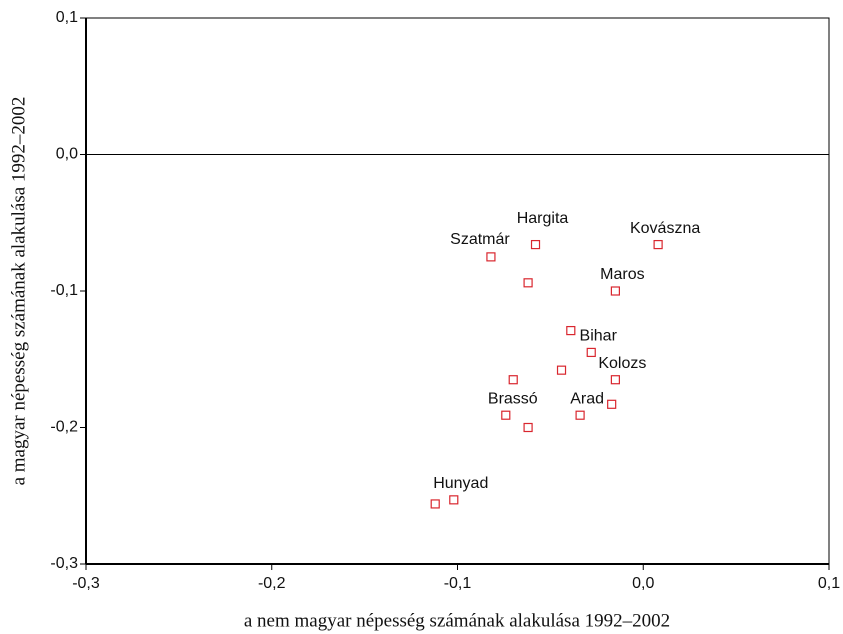 The height and width of the screenshot is (634, 843). What do you see at coordinates (513, 398) in the screenshot?
I see `point-label: Brassó` at bounding box center [513, 398].